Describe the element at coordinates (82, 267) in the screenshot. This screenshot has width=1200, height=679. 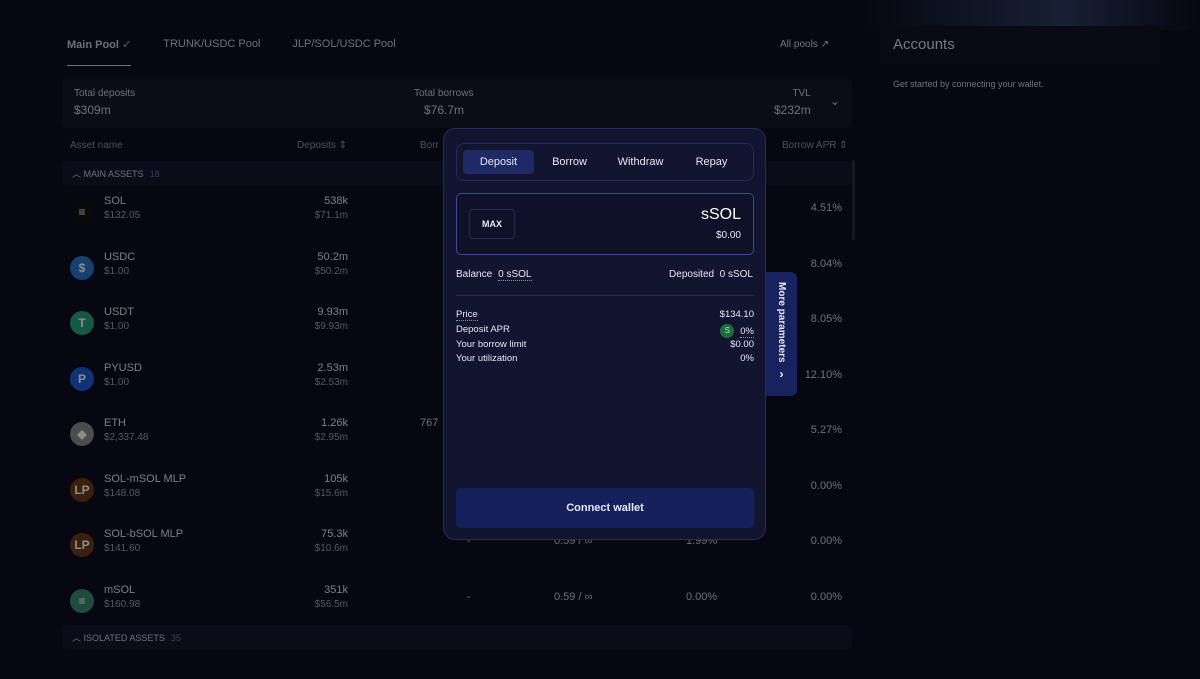
I see `usdc-icon: $` at that location.